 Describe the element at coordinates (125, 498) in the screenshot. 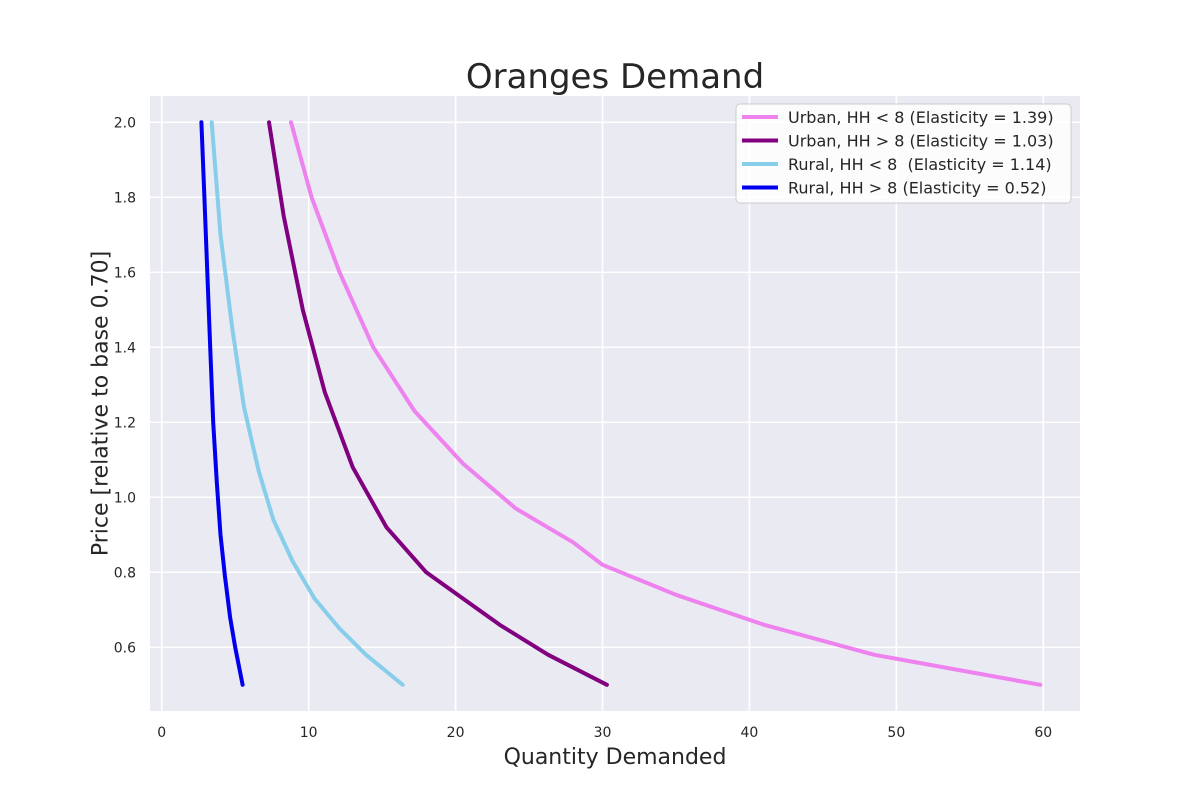

I see `y-tick-label: 1.0` at that location.